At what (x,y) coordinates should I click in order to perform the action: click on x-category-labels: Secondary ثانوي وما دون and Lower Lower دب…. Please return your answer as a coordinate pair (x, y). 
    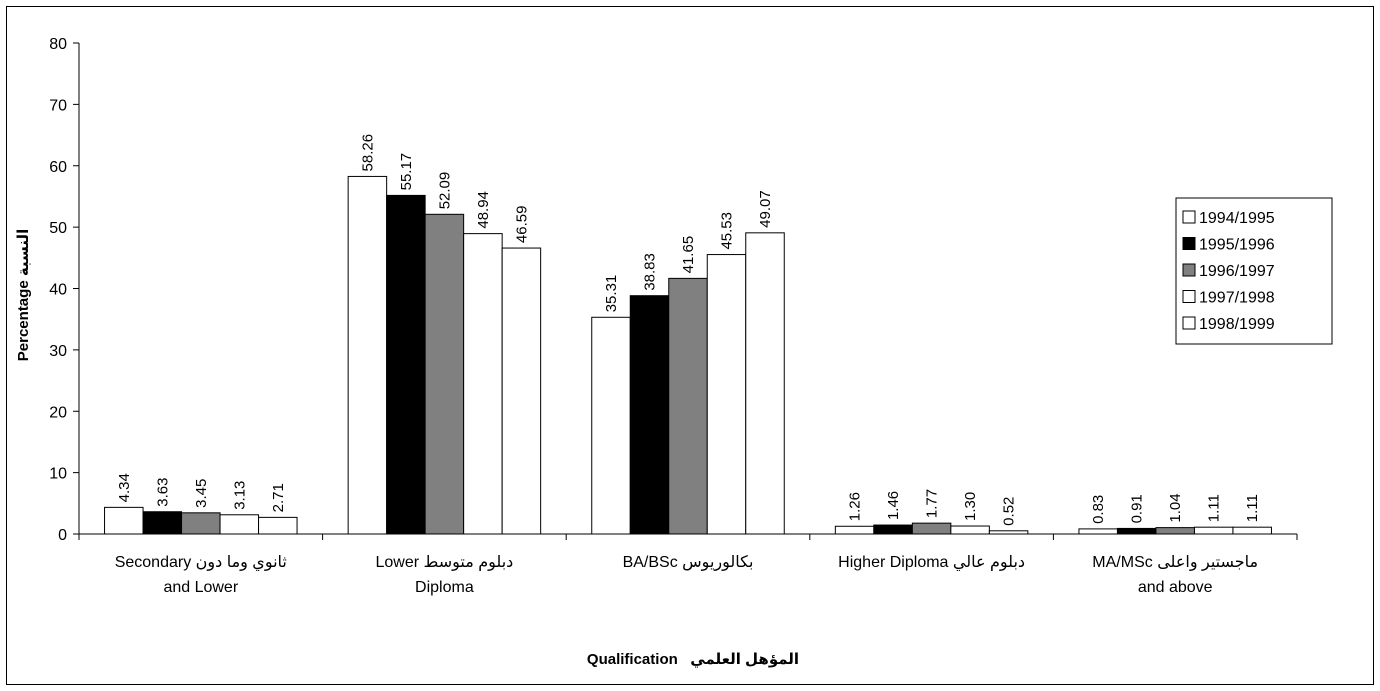
    Looking at the image, I should click on (686, 575).